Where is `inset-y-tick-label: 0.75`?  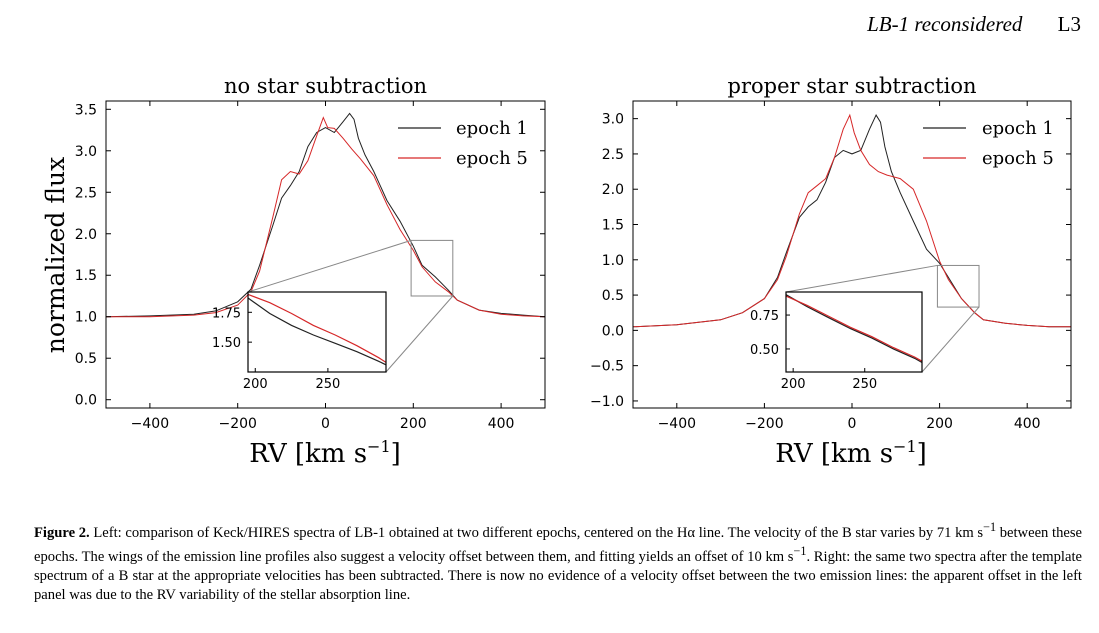
inset-y-tick-label: 0.75 is located at coordinates (764, 316).